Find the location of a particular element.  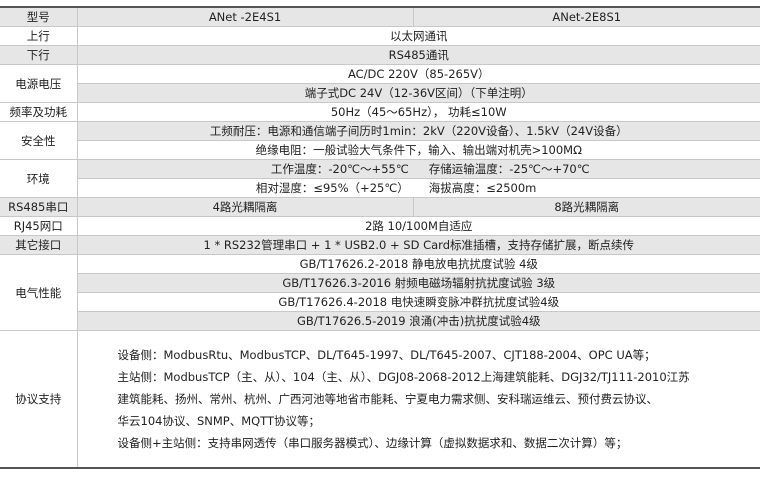

row-environment-2: 相对湿度：≤95%（+25℃） 海拔高度：≤2500m is located at coordinates (380, 188).